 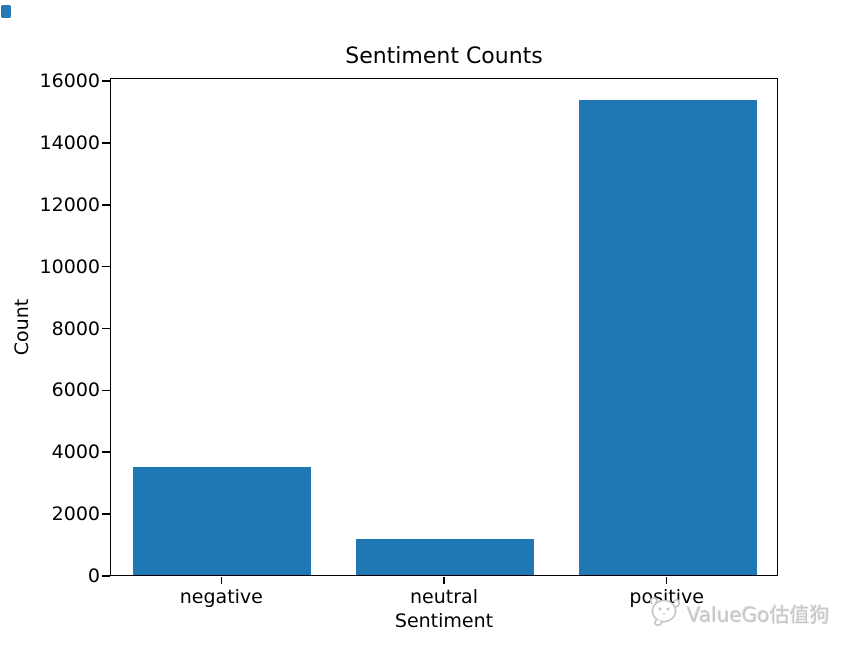 I want to click on y-tick-label: 2000, so click(x=75, y=514).